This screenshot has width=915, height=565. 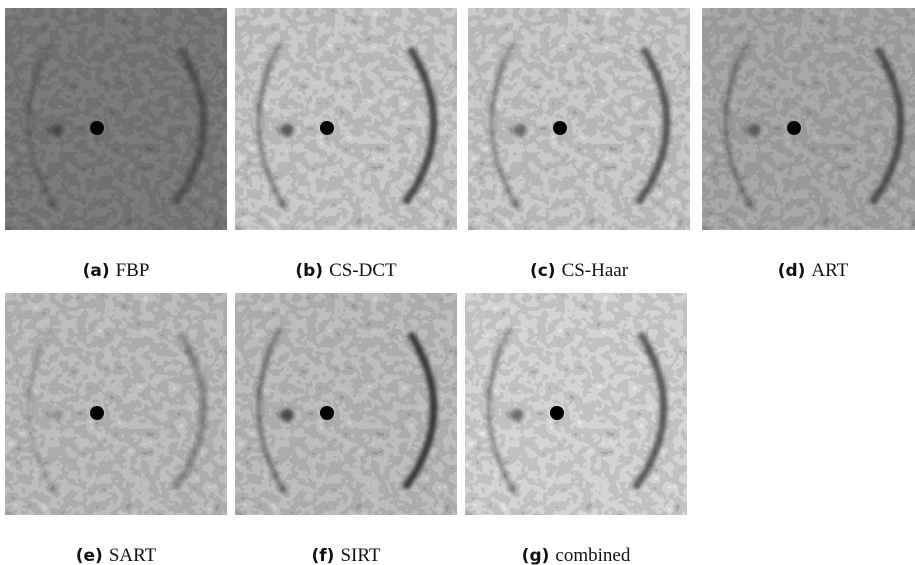 I want to click on subfigure: (c) CS-Haar, so click(x=579, y=145).